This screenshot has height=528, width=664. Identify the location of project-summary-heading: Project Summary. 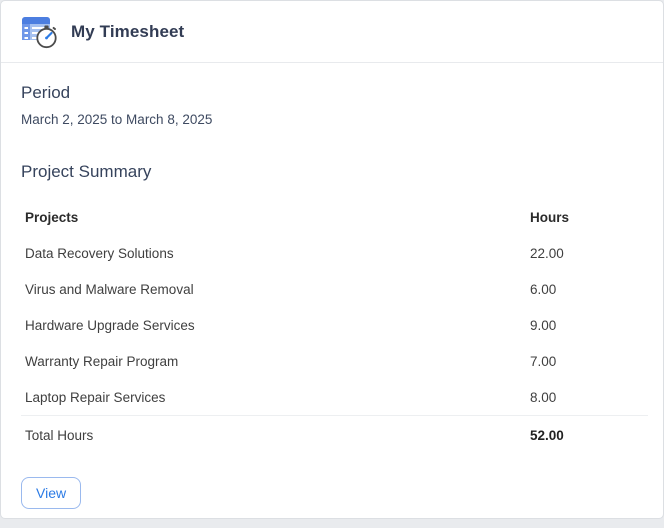
(86, 171).